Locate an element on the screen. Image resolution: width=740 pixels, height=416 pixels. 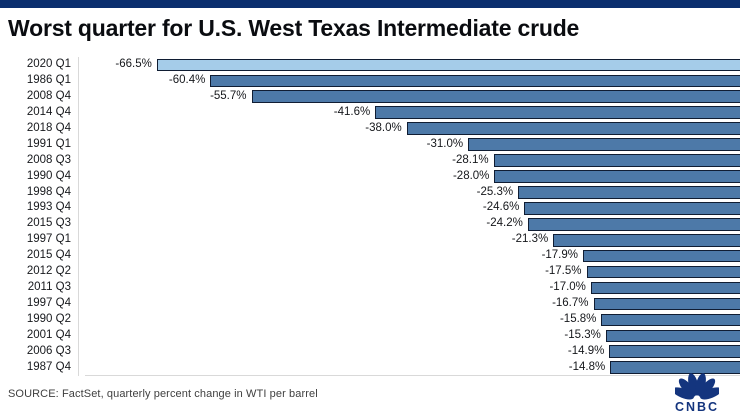
value-label: -16.7% is located at coordinates (570, 303).